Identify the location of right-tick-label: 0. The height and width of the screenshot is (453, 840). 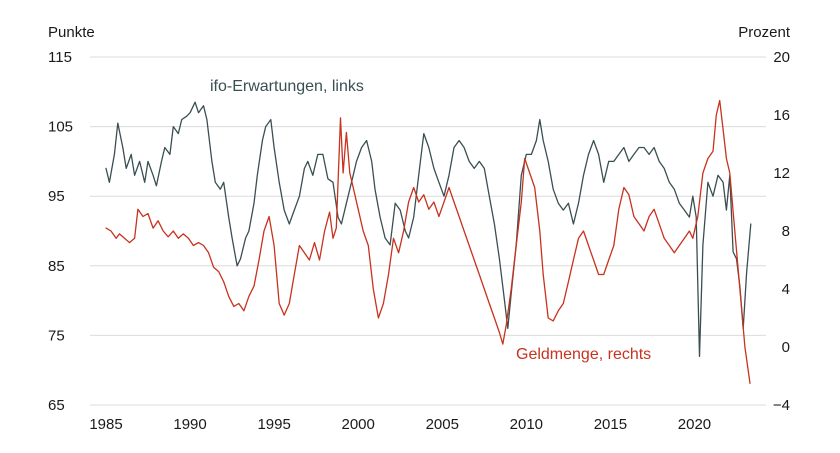
(786, 347).